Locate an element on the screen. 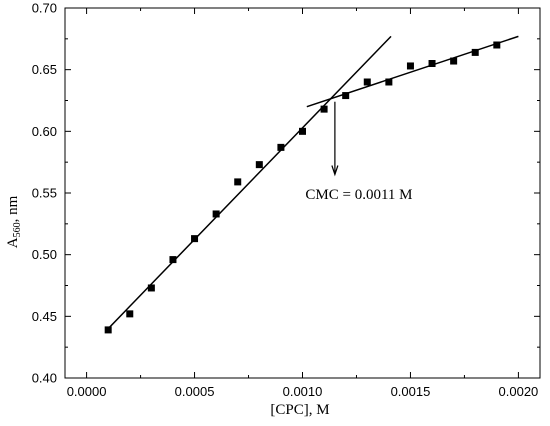 The image size is (550, 426). y-axis-title-suffix: , nm is located at coordinates (13, 208).